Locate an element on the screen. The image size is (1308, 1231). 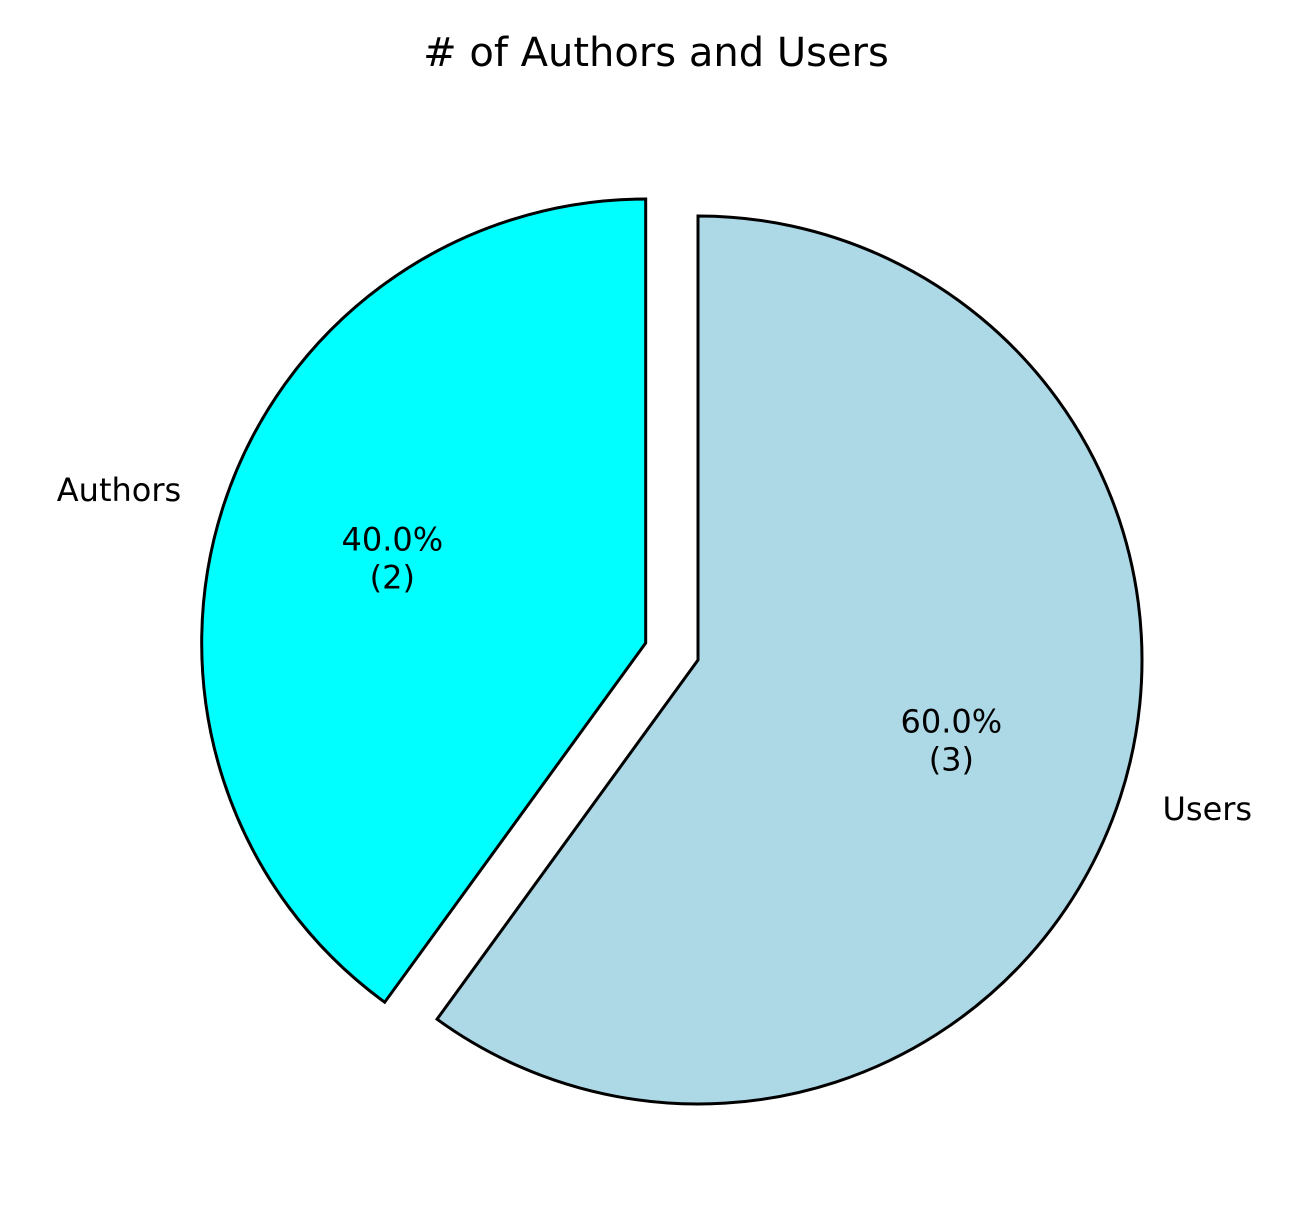
chart-title: # of Authors and Users is located at coordinates (656, 53).